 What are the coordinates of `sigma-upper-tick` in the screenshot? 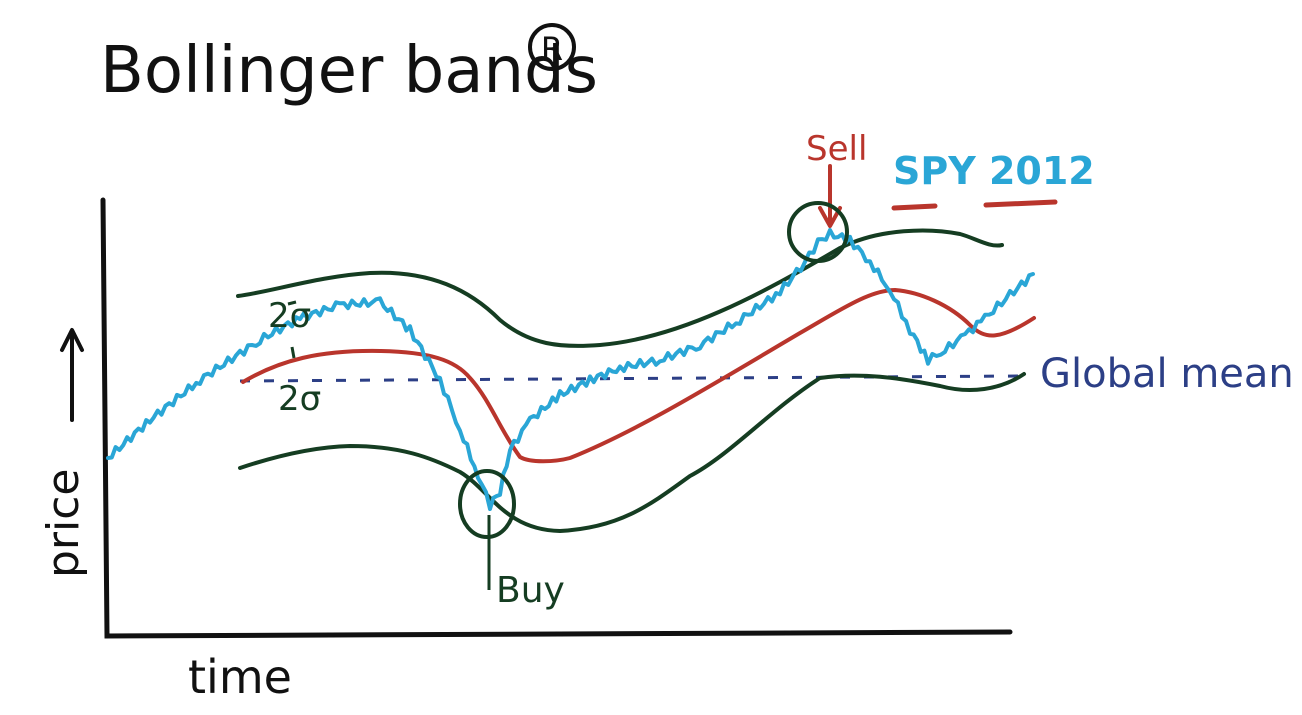 It's located at (293, 352).